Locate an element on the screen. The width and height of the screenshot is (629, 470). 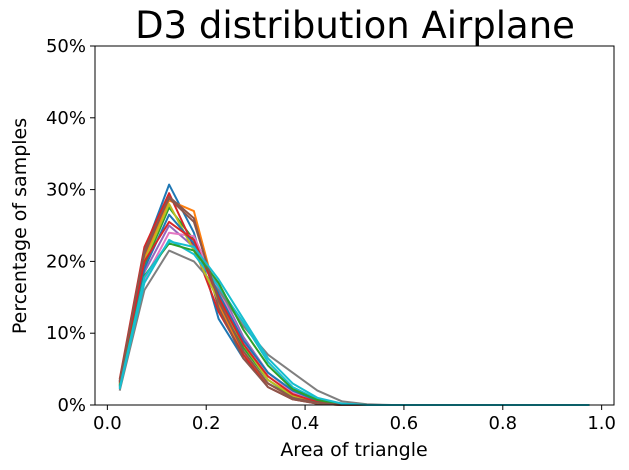
x-tick-label: 1.0 is located at coordinates (601, 423).